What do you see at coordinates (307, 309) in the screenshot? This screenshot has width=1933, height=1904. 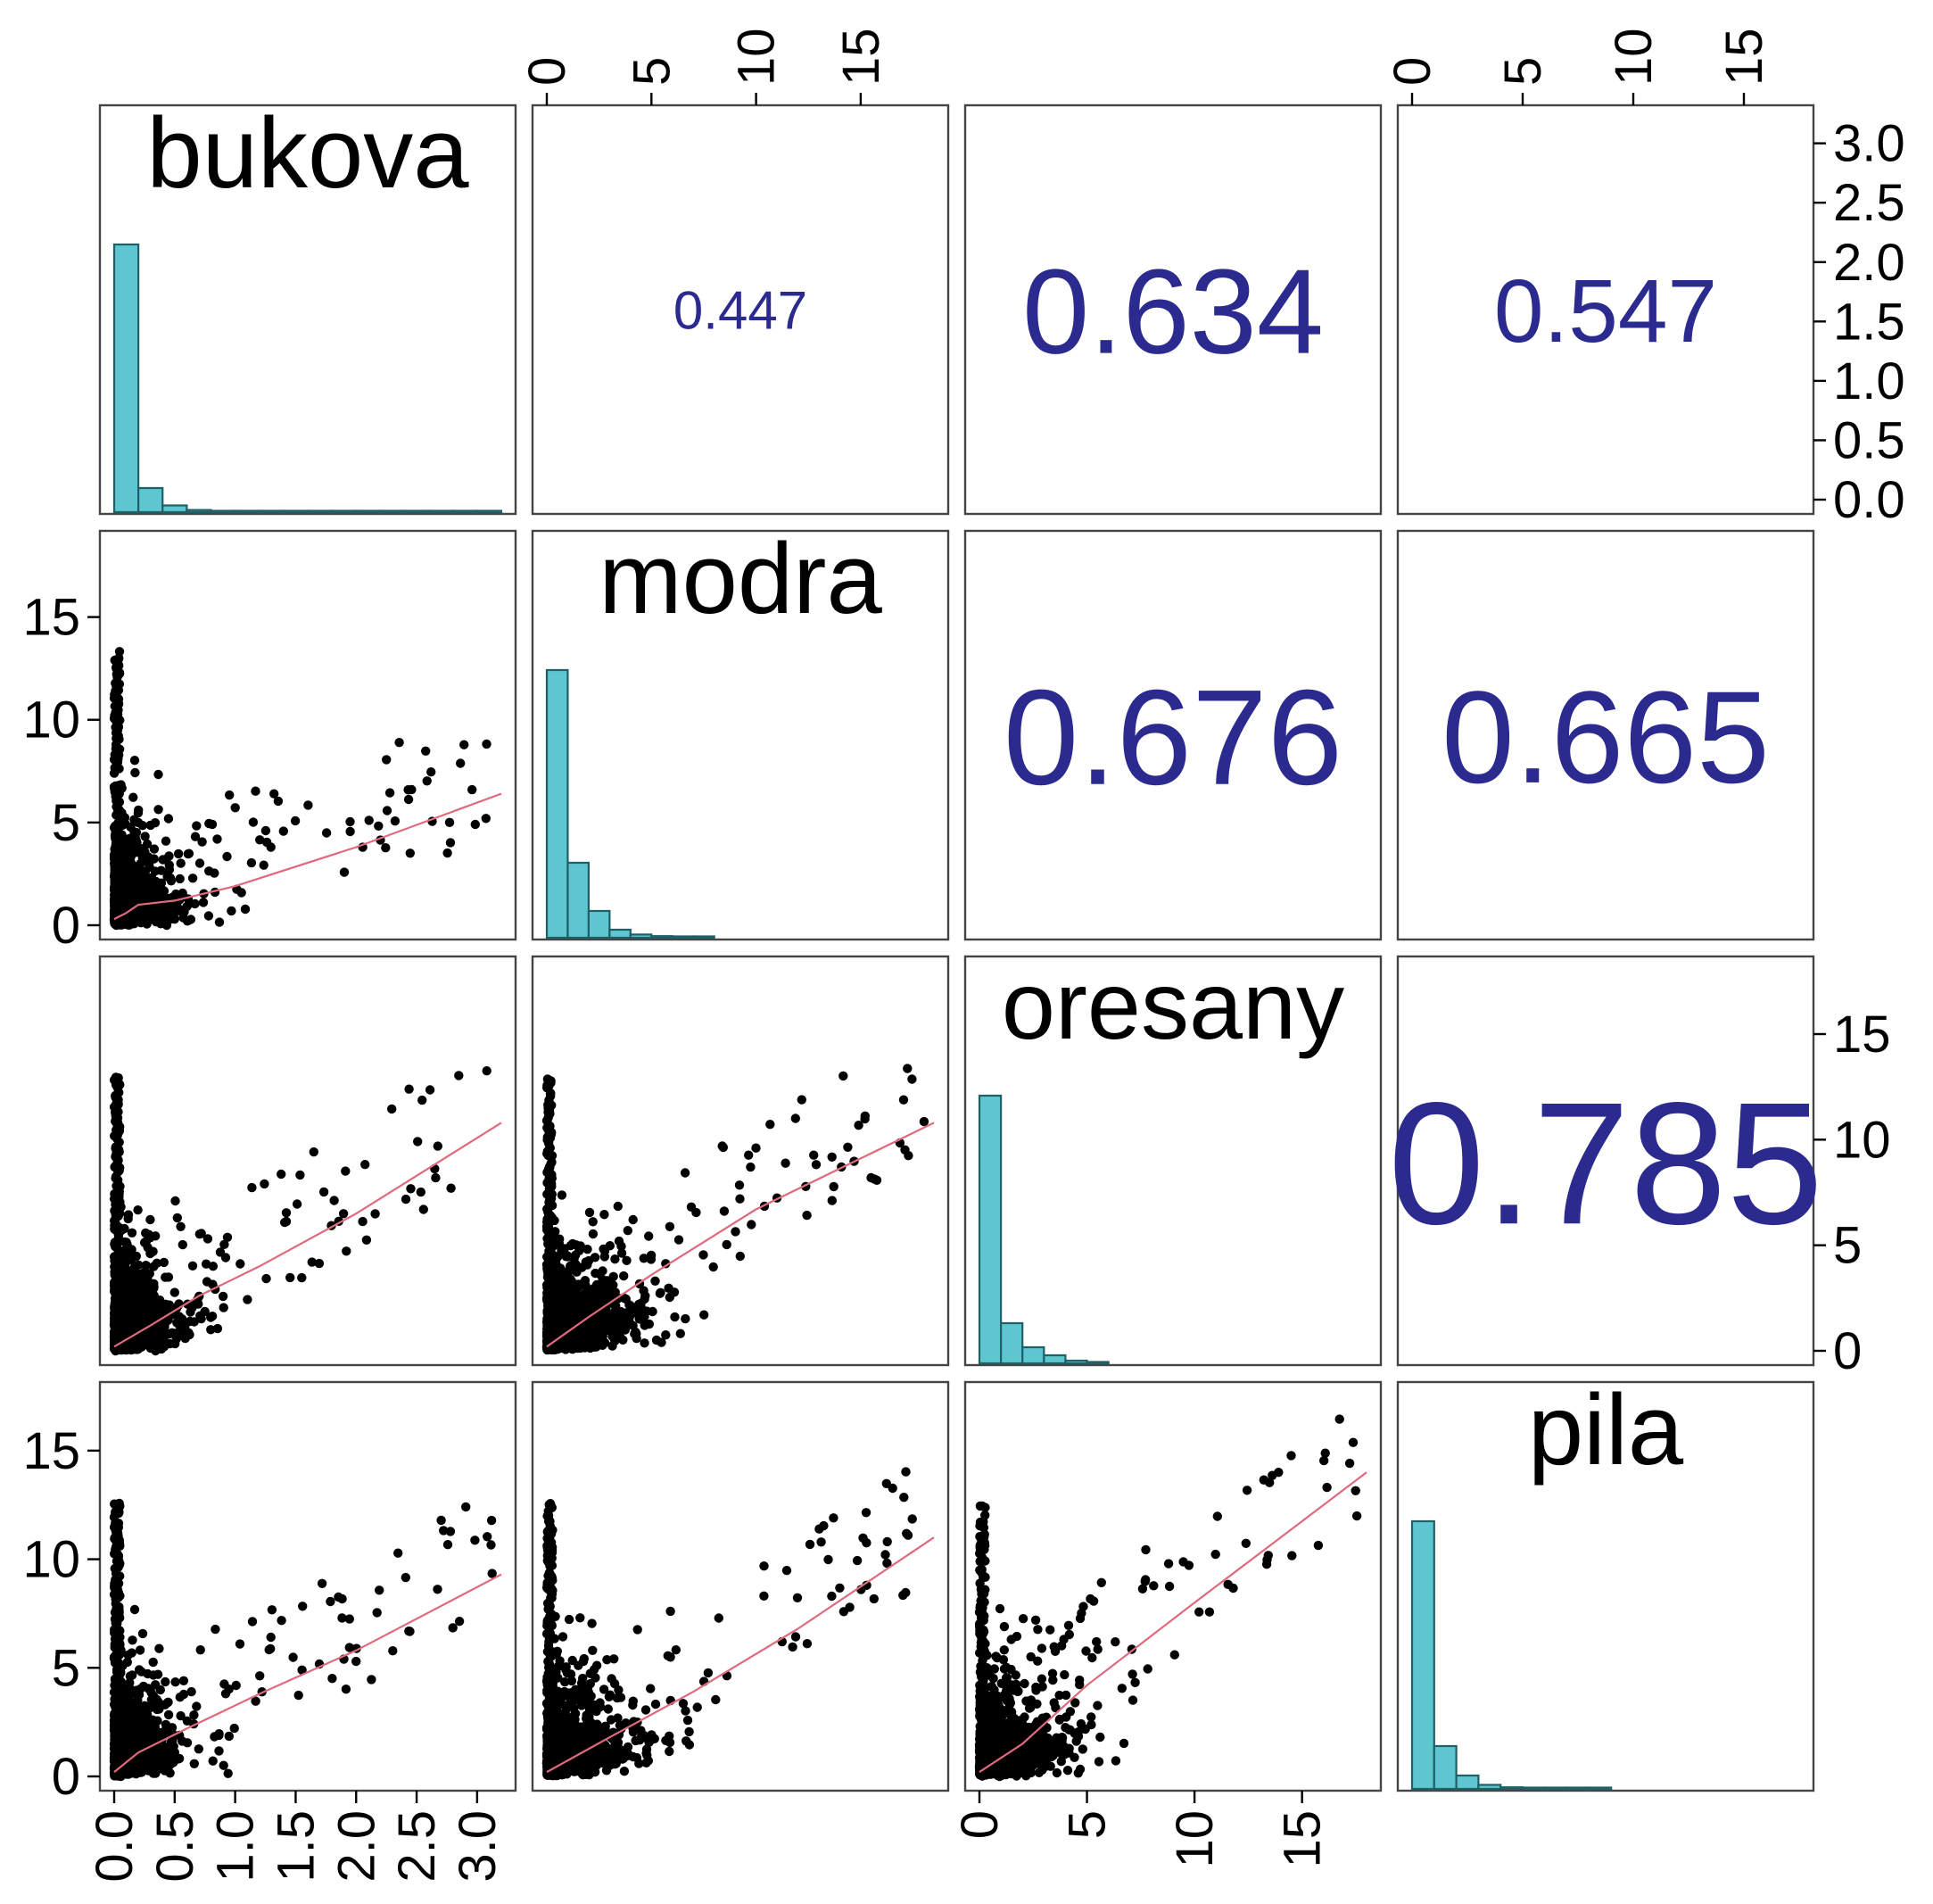 I see `panel-bukova-bukova` at bounding box center [307, 309].